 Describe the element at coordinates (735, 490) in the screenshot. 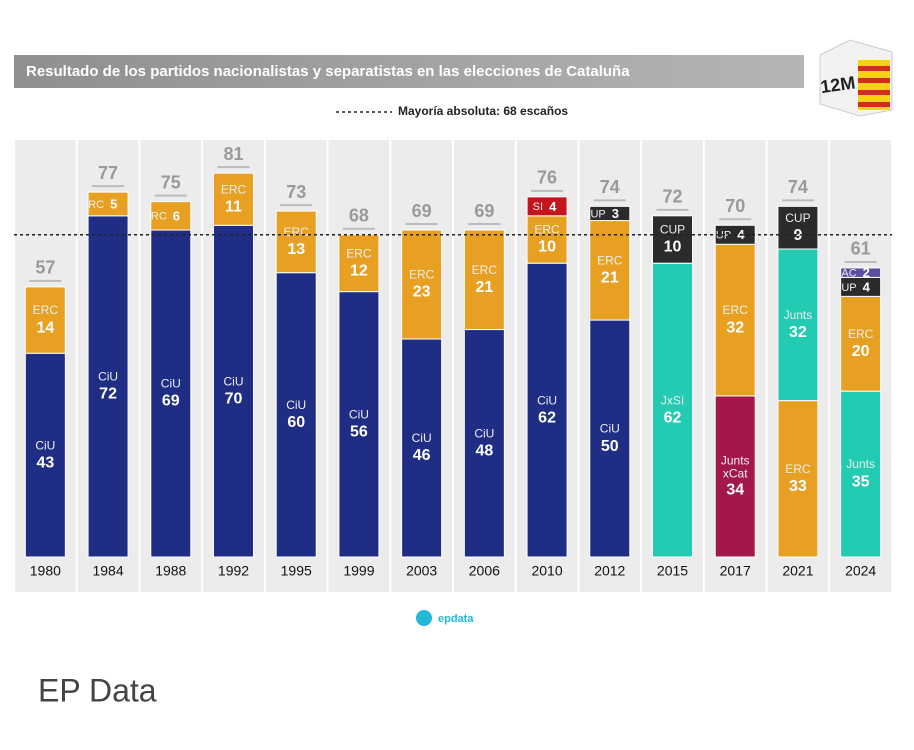

I see `segment-value: 34` at that location.